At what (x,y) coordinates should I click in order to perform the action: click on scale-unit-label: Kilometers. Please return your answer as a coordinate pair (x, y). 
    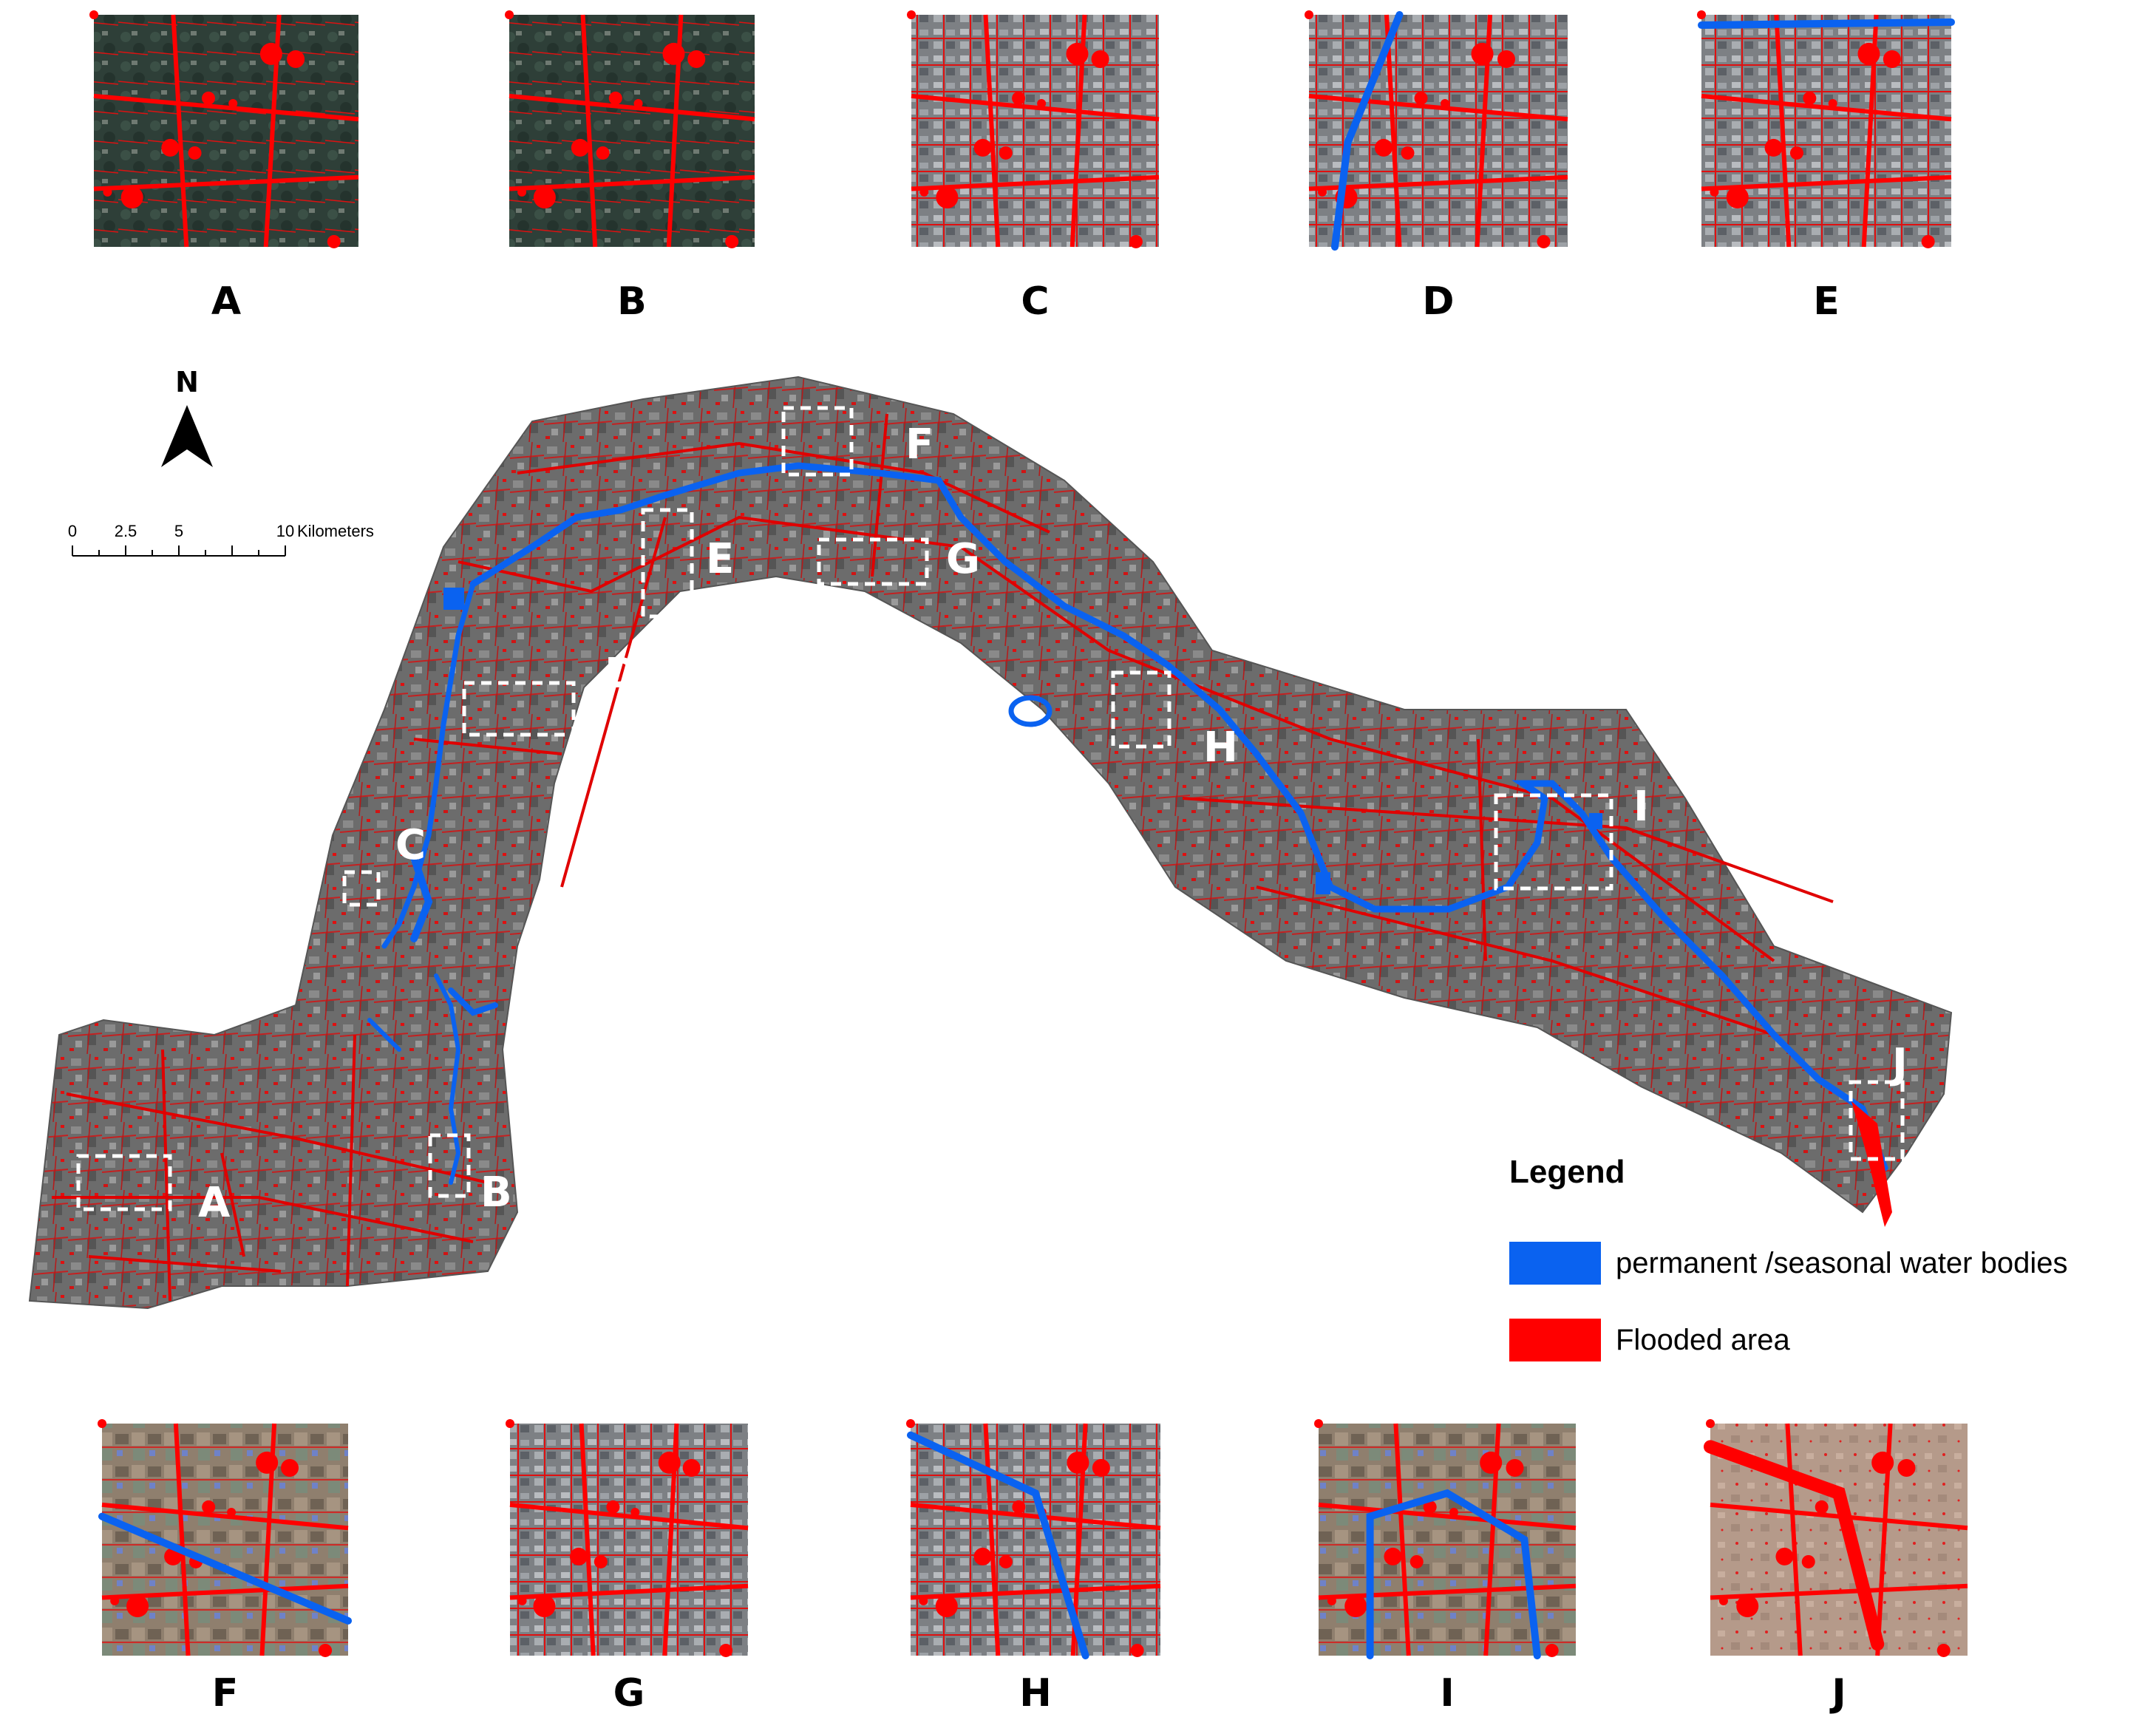
    Looking at the image, I should click on (335, 531).